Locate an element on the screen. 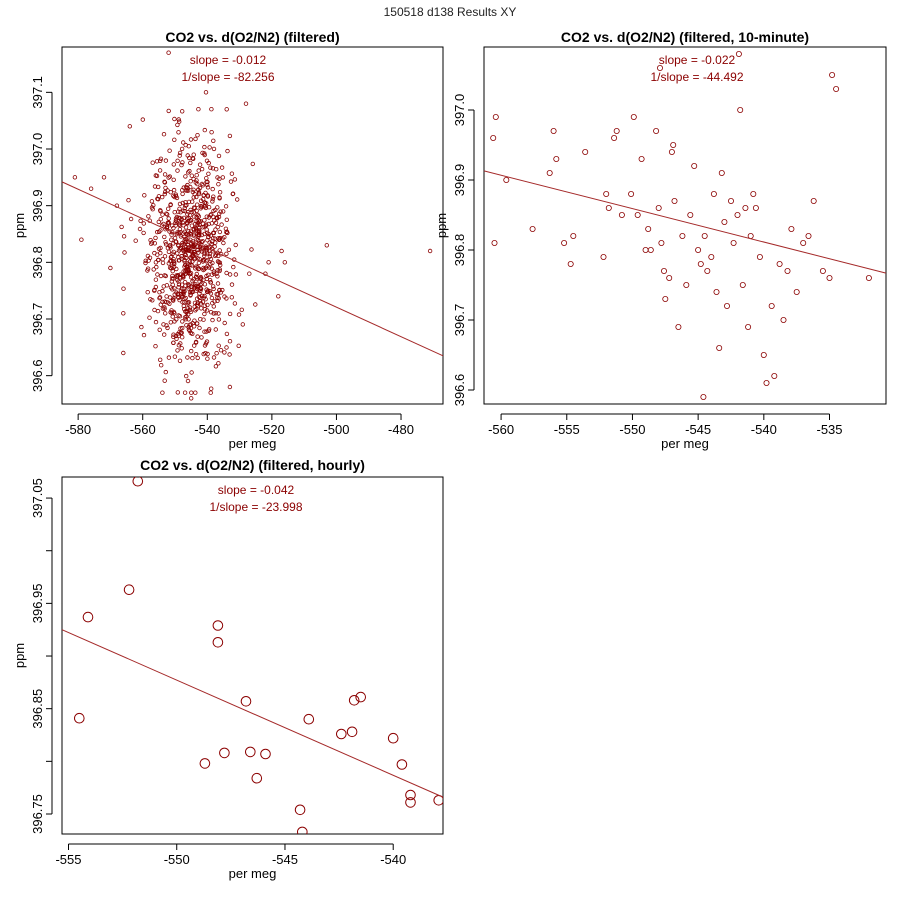 The width and height of the screenshot is (900, 900). y-tick-label: 397.05 is located at coordinates (37, 498).